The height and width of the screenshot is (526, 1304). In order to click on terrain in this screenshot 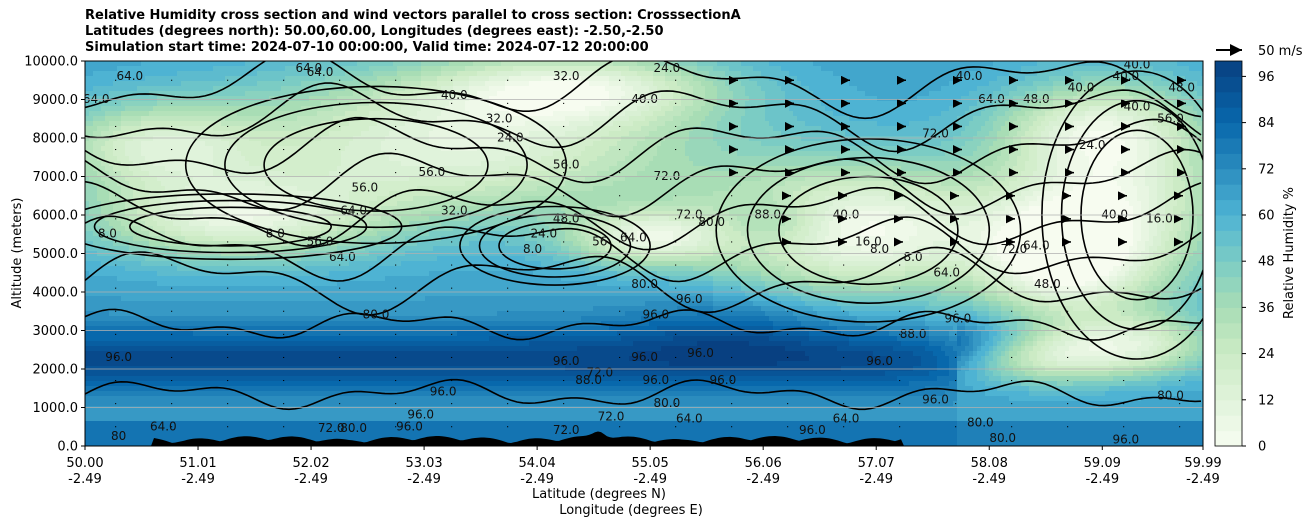, I will do `click(644, 438)`.